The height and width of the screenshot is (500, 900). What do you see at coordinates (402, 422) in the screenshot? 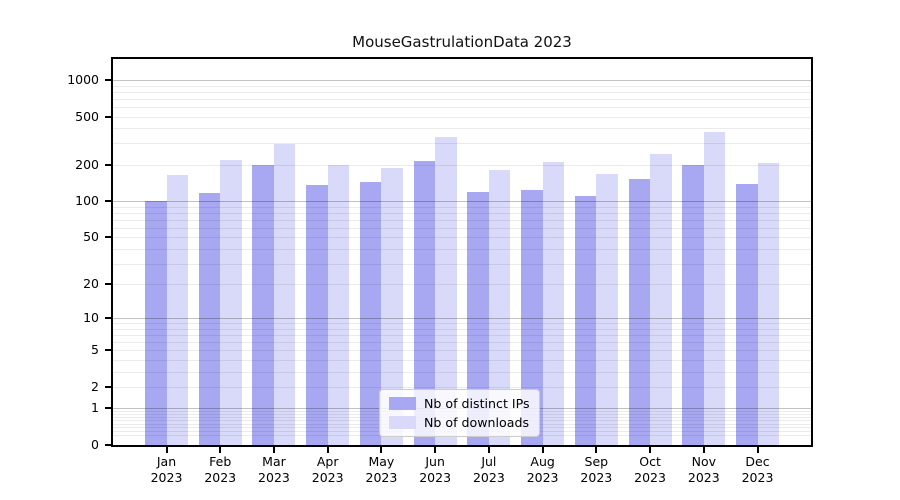
I see `legend-swatch-downloads` at bounding box center [402, 422].